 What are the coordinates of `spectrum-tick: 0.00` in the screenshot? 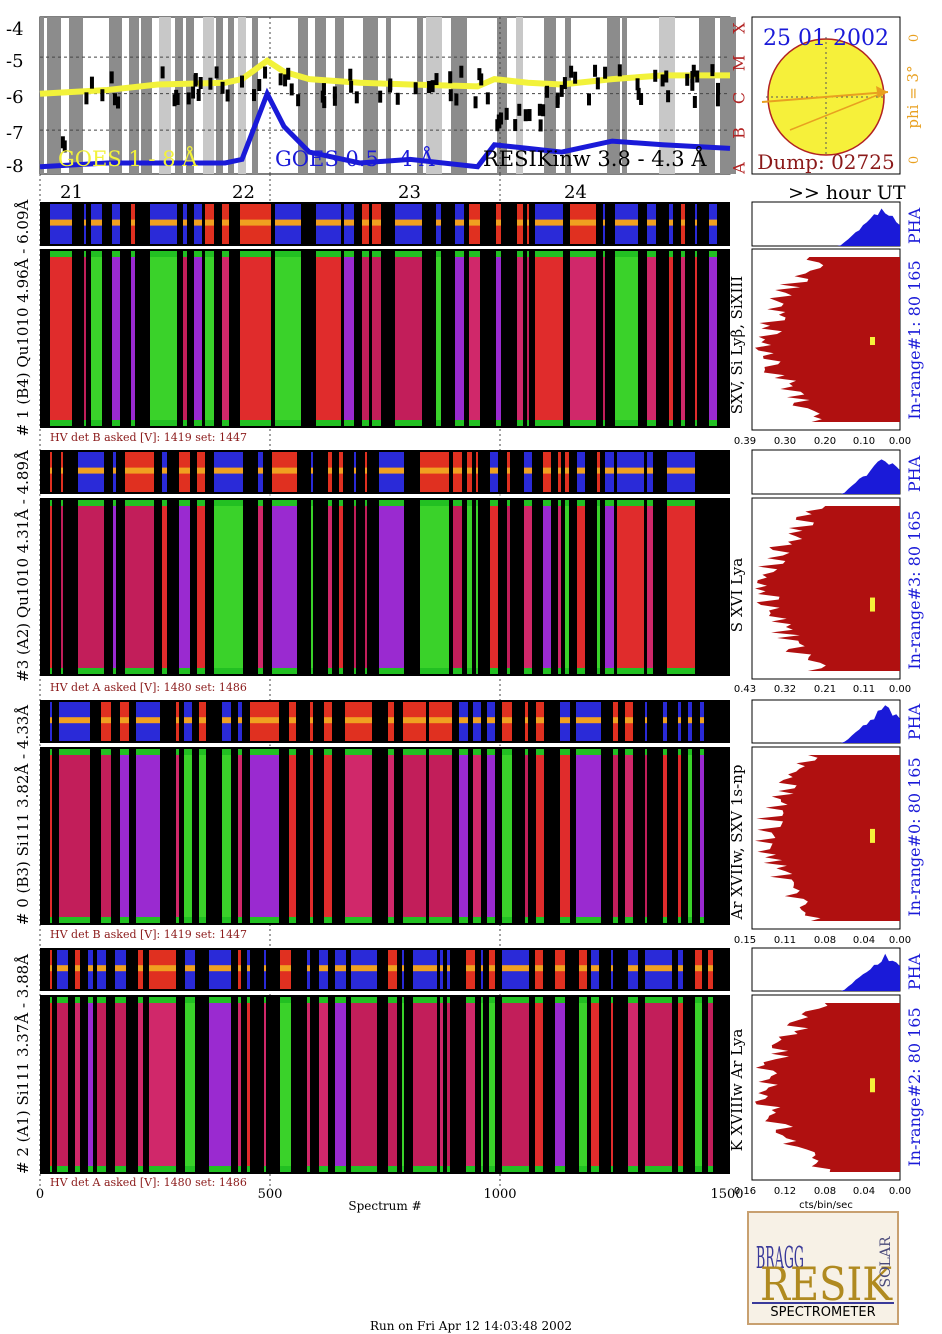 It's located at (900, 940).